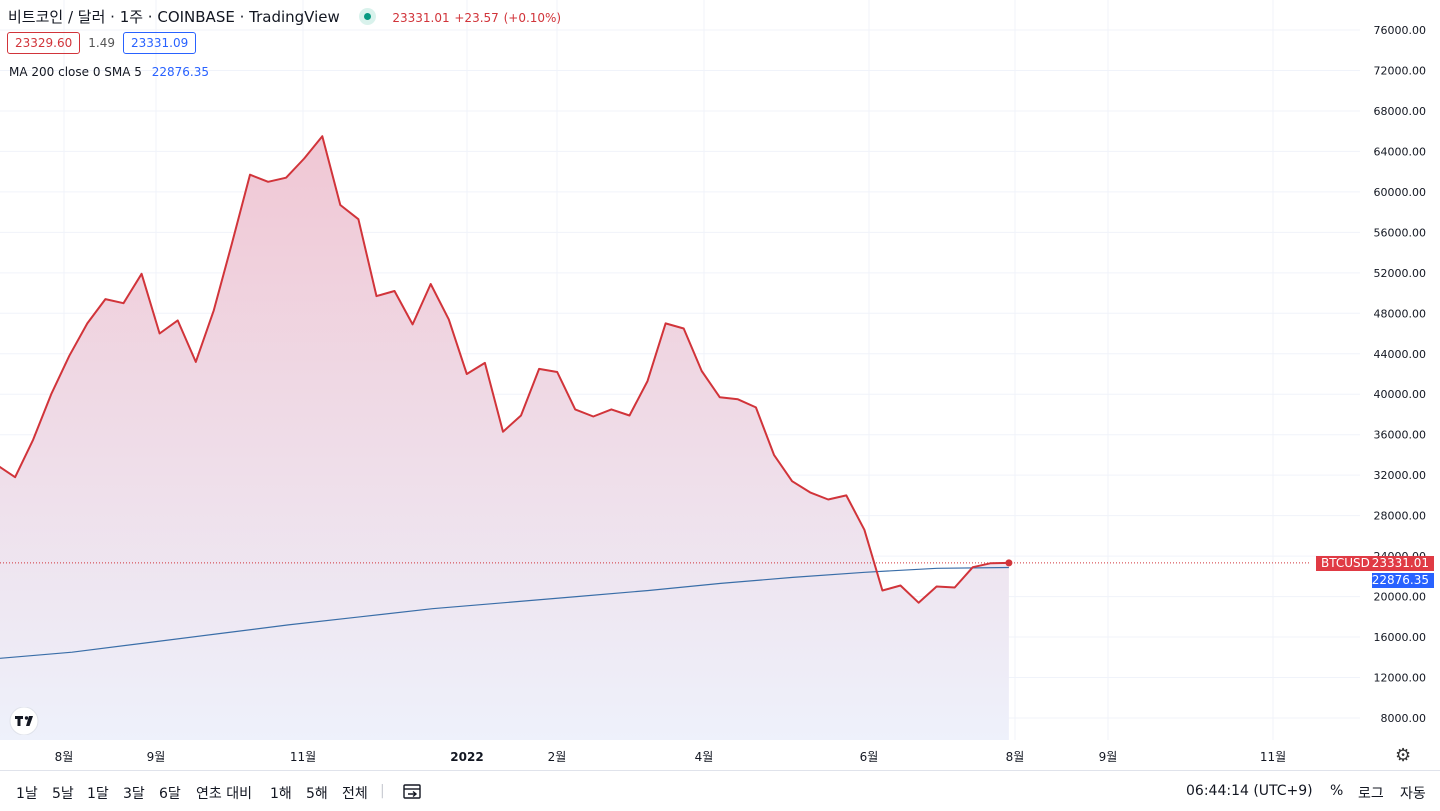 The height and width of the screenshot is (811, 1440). Describe the element at coordinates (1400, 30) in the screenshot. I see `y-tick-label: 76000.00` at that location.